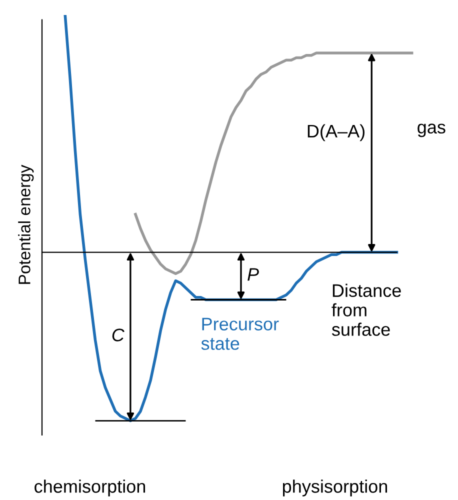  Describe the element at coordinates (253, 274) in the screenshot. I see `annotation: P` at that location.